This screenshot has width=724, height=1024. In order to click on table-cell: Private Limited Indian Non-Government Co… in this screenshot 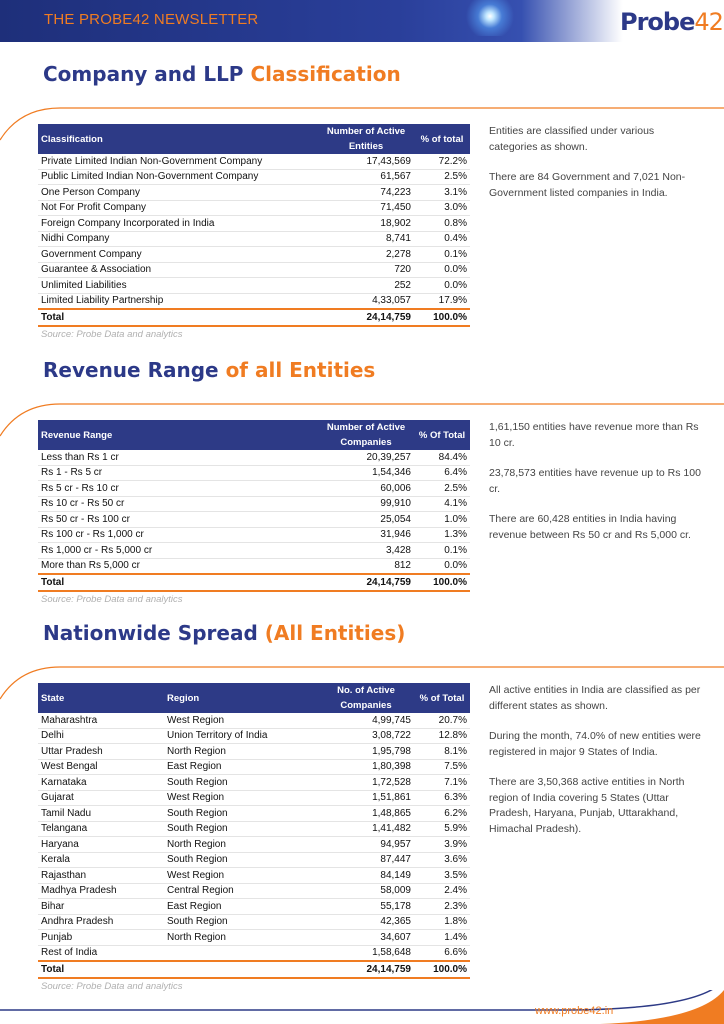, I will do `click(178, 162)`.